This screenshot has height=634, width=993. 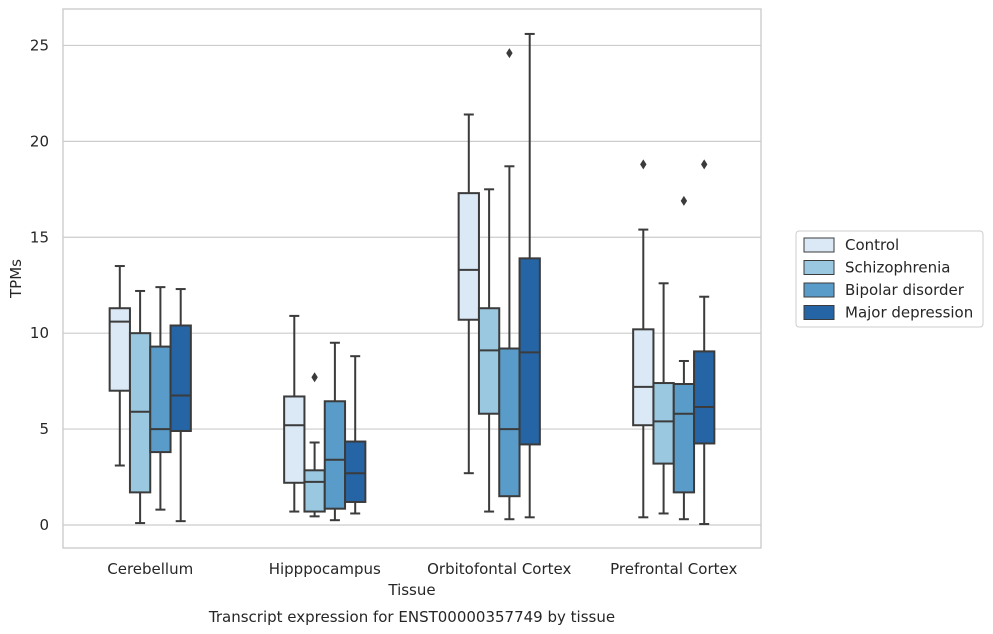 What do you see at coordinates (39, 237) in the screenshot?
I see `y-tick-label: 15` at bounding box center [39, 237].